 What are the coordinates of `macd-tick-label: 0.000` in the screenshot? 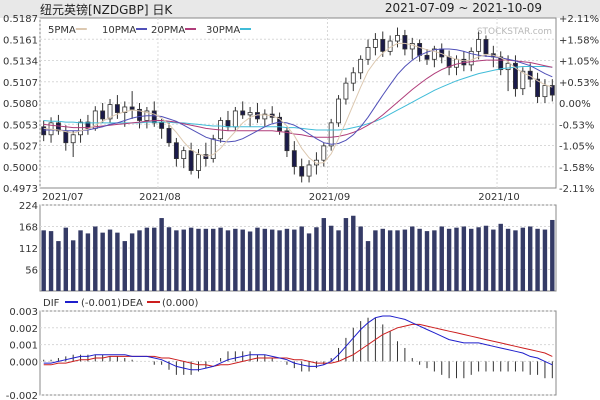 It's located at (23, 362).